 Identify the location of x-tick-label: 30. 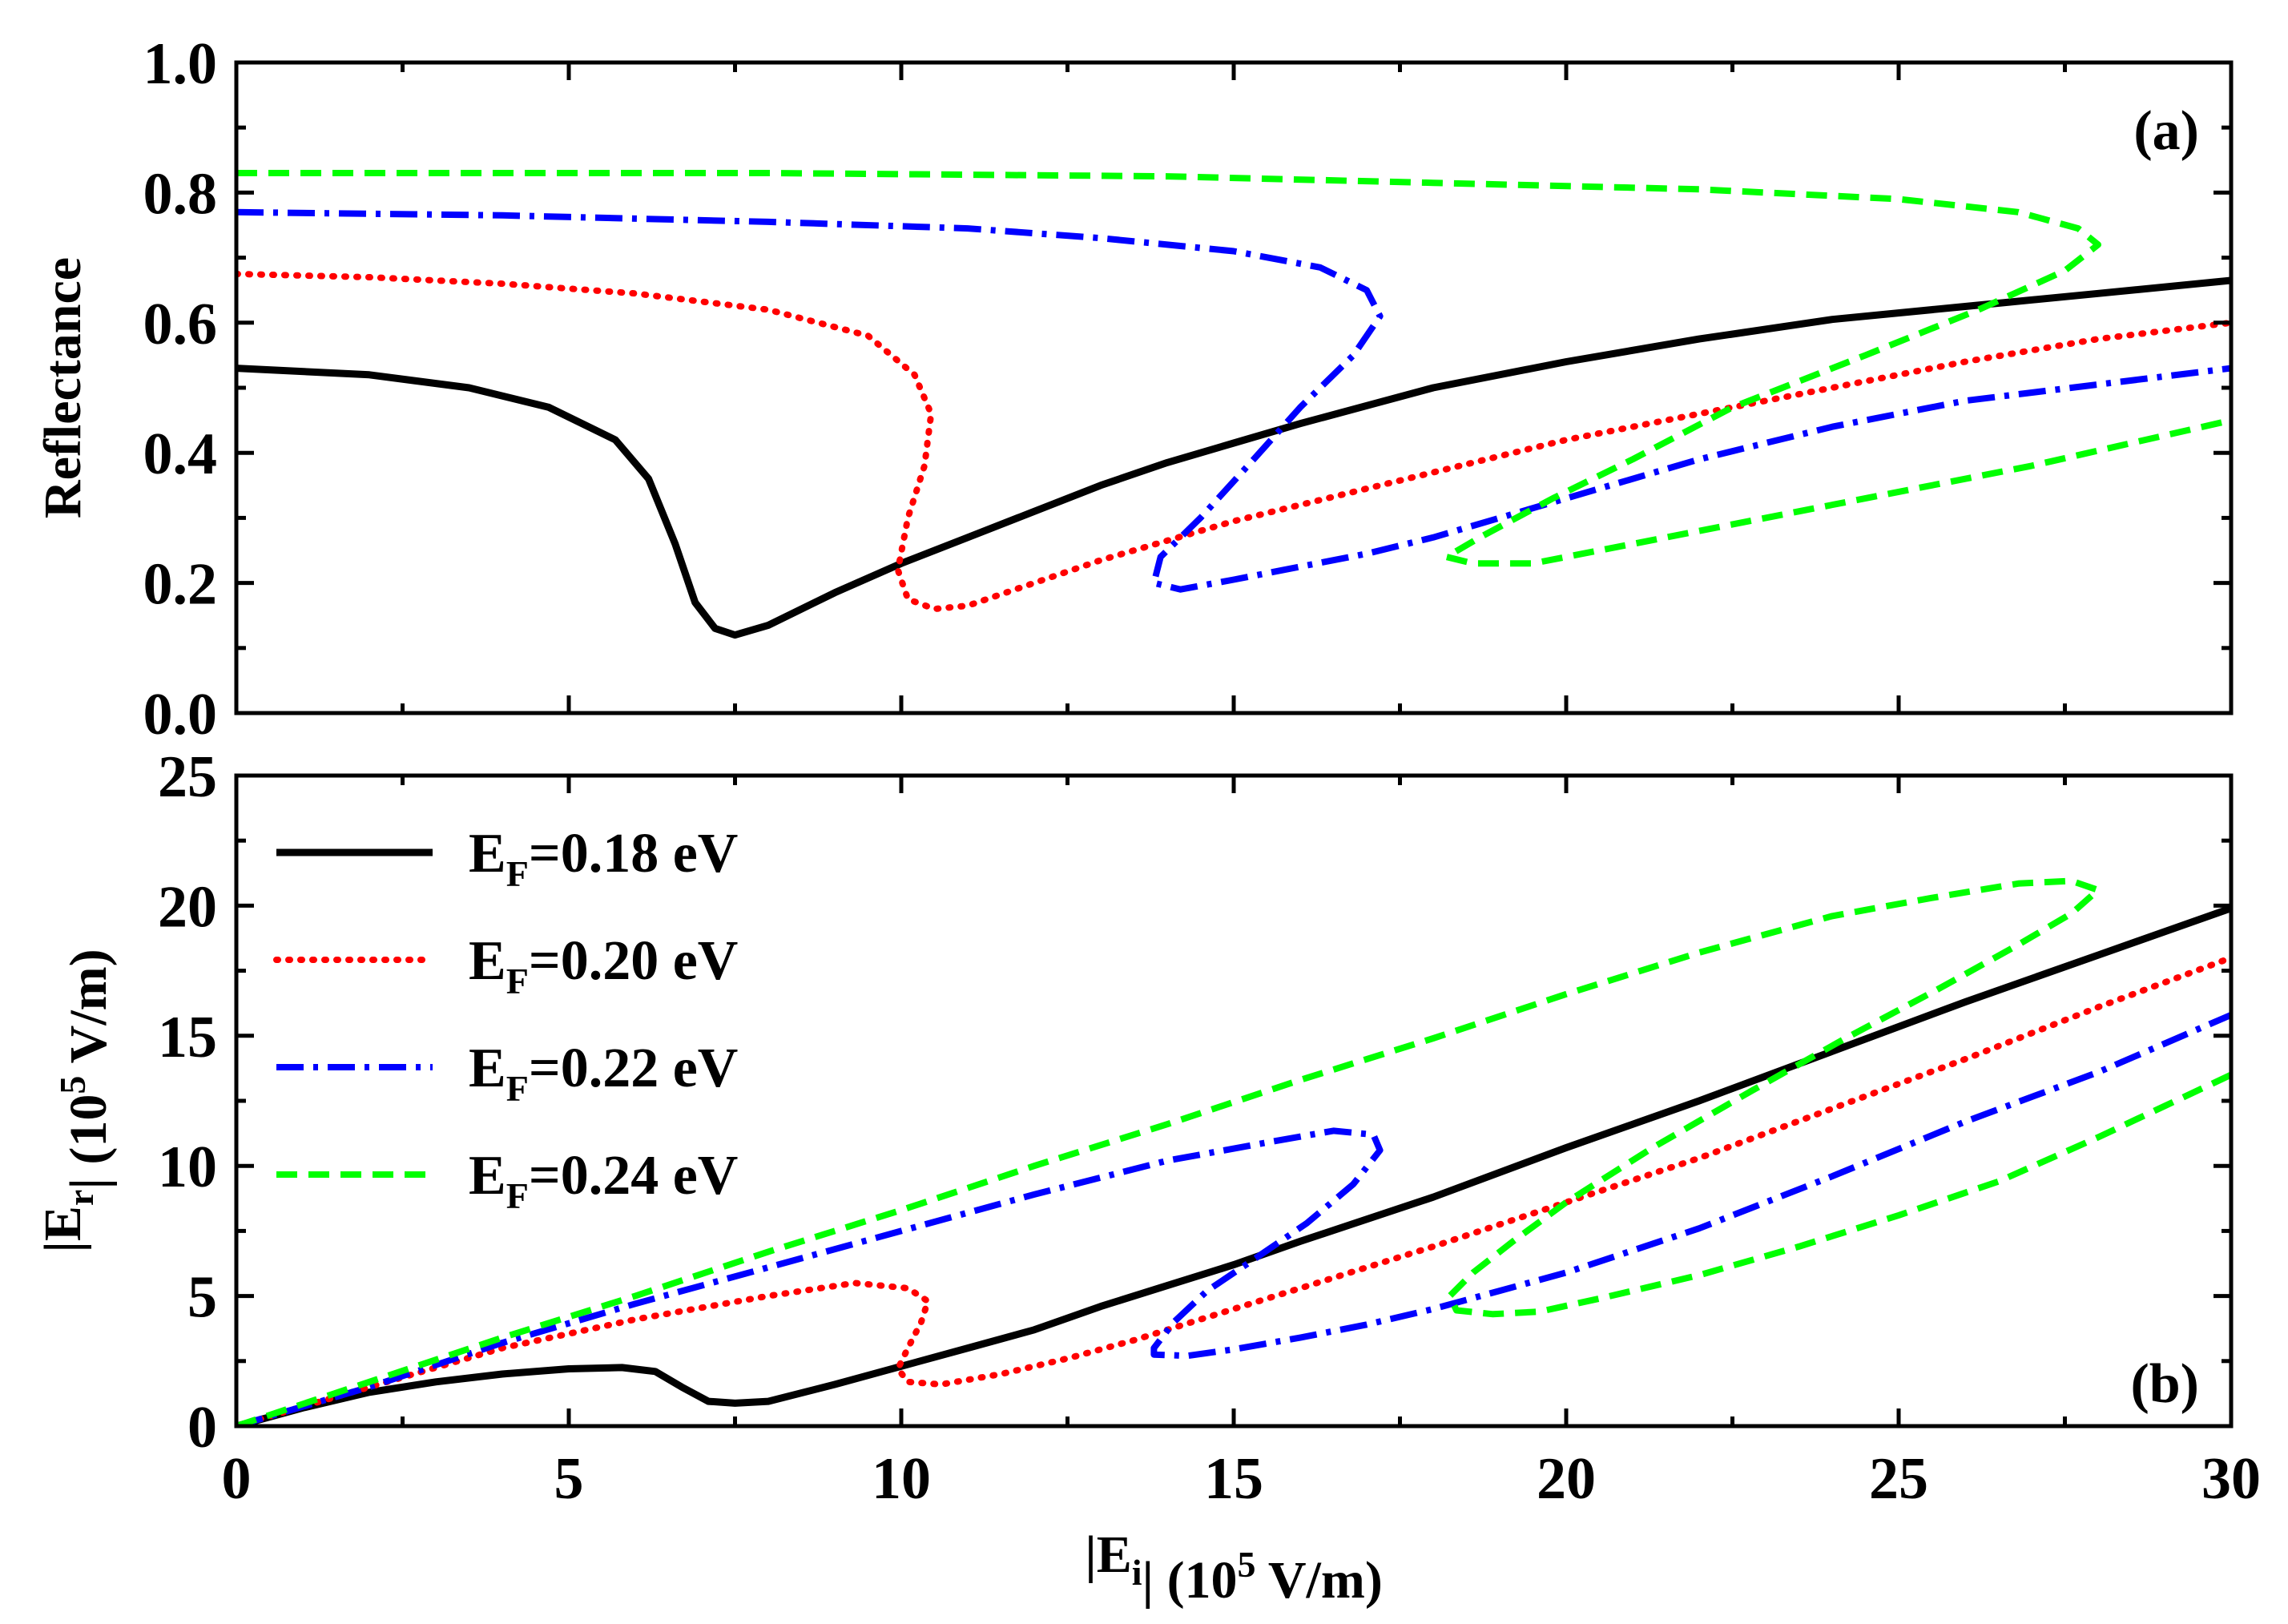
(2231, 1479).